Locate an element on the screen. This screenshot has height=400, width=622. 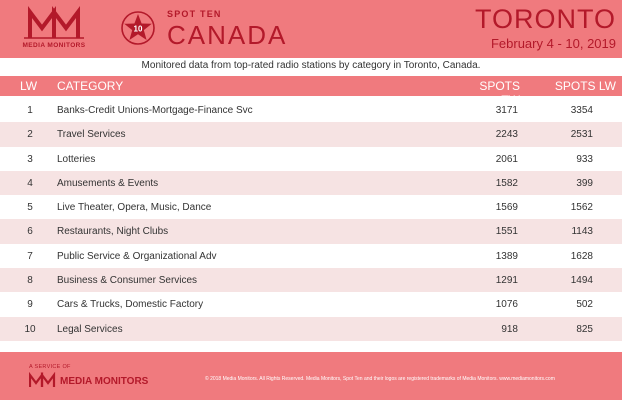
mm-logo-icon is located at coordinates (54, 22).